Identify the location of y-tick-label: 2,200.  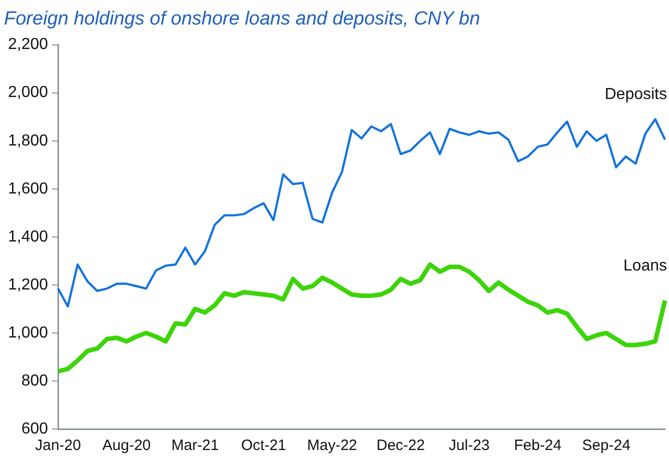
(28, 45).